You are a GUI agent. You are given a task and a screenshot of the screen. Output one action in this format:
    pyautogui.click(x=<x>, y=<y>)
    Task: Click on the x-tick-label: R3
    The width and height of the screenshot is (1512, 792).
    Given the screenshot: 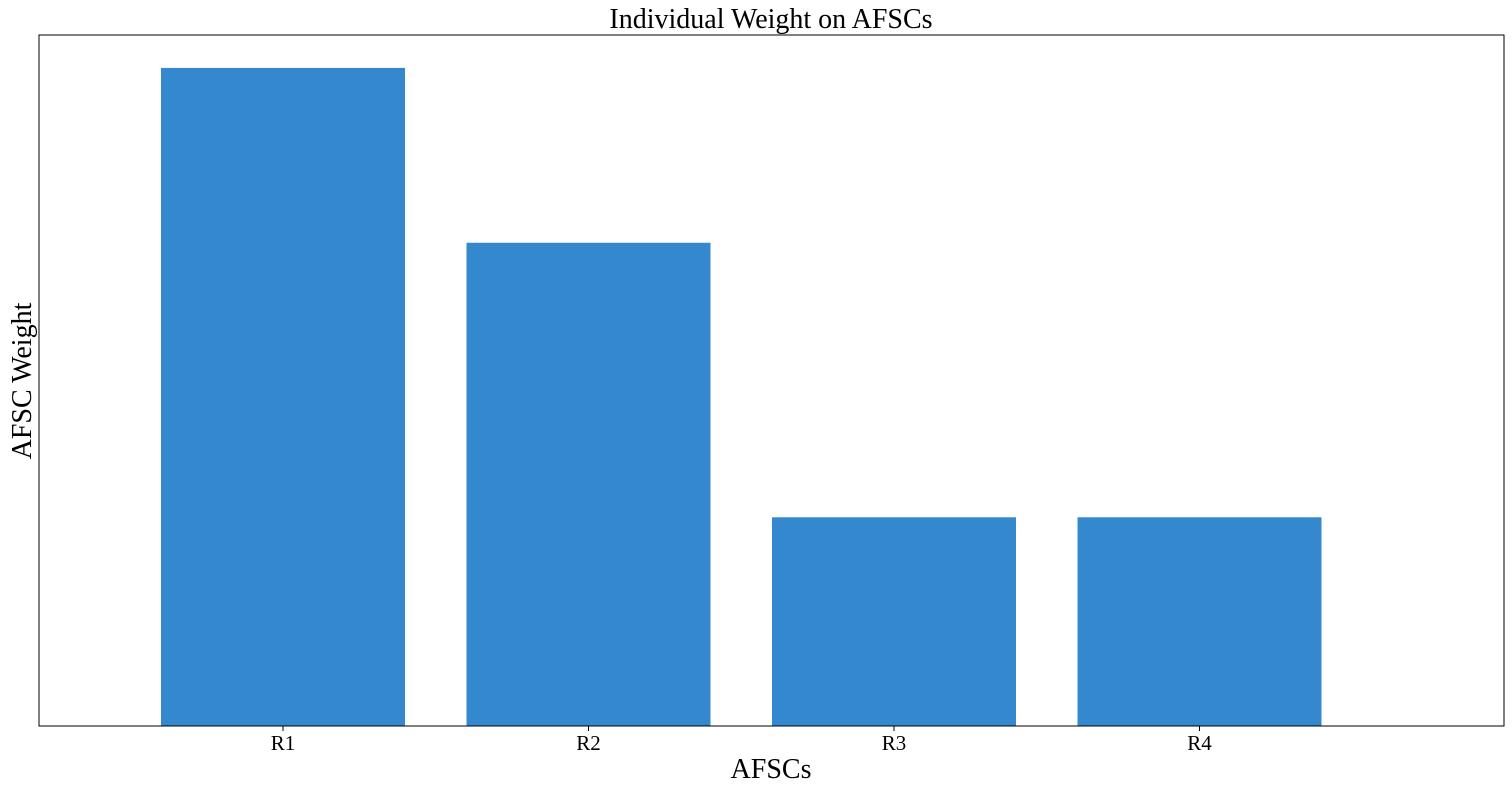 What is the action you would take?
    pyautogui.click(x=894, y=743)
    